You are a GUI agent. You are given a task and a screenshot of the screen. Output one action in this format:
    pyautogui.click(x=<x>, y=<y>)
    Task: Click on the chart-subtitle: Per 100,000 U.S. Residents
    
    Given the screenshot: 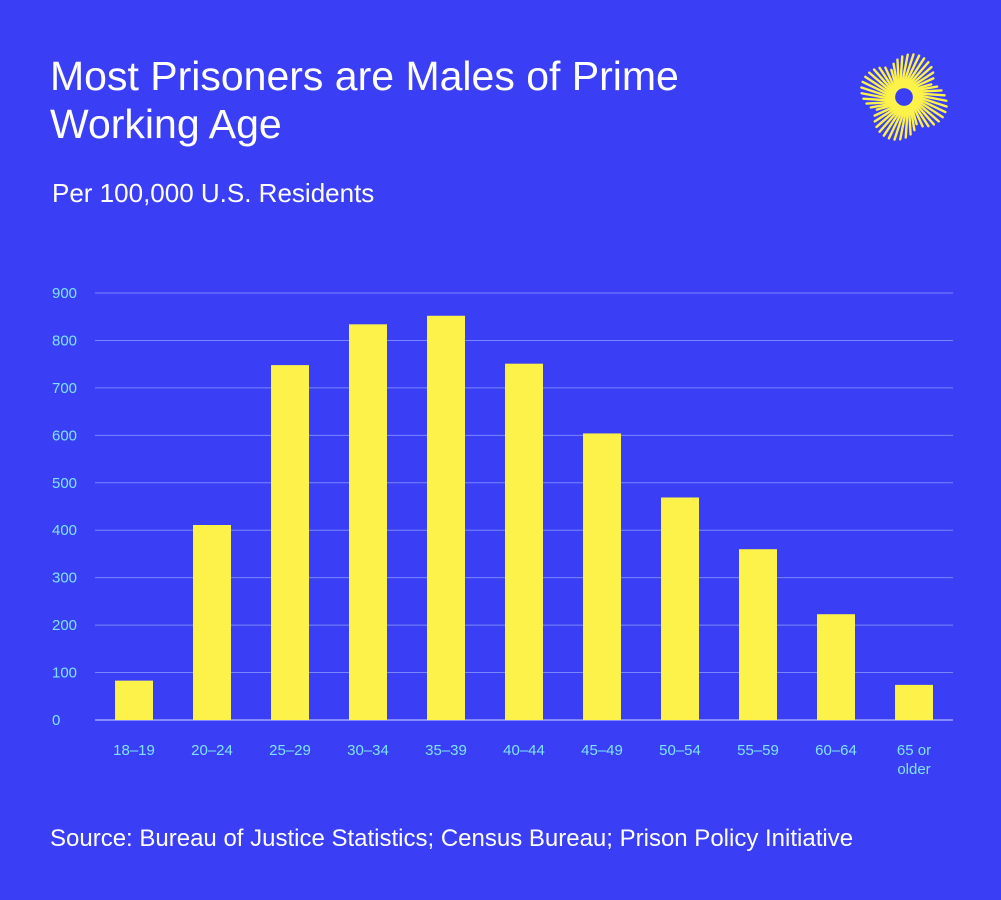 What is the action you would take?
    pyautogui.click(x=213, y=193)
    